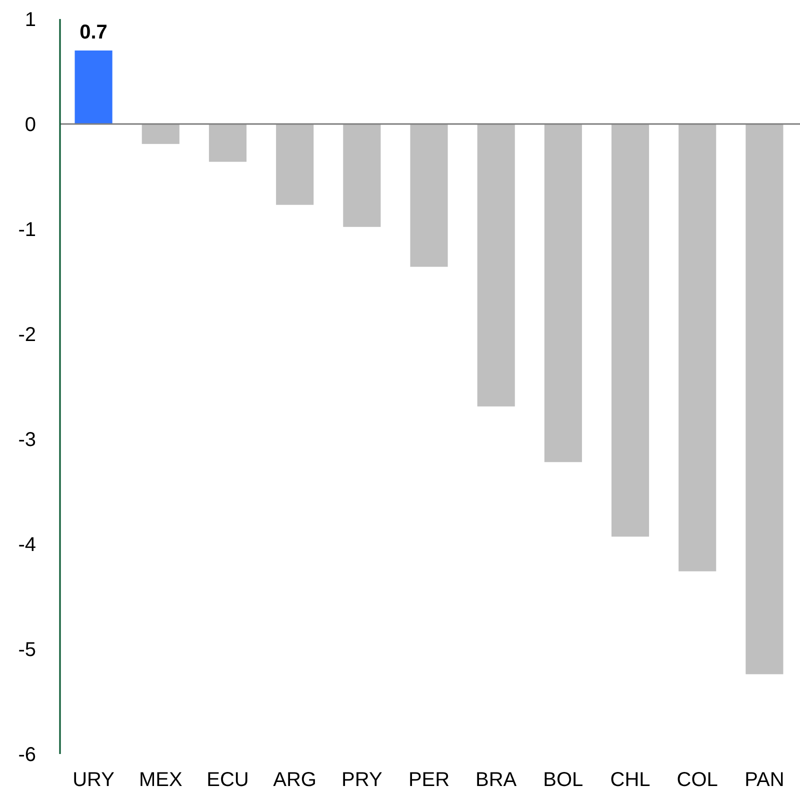 The image size is (800, 798). Describe the element at coordinates (30, 125) in the screenshot. I see `y-tick-label: 0` at that location.